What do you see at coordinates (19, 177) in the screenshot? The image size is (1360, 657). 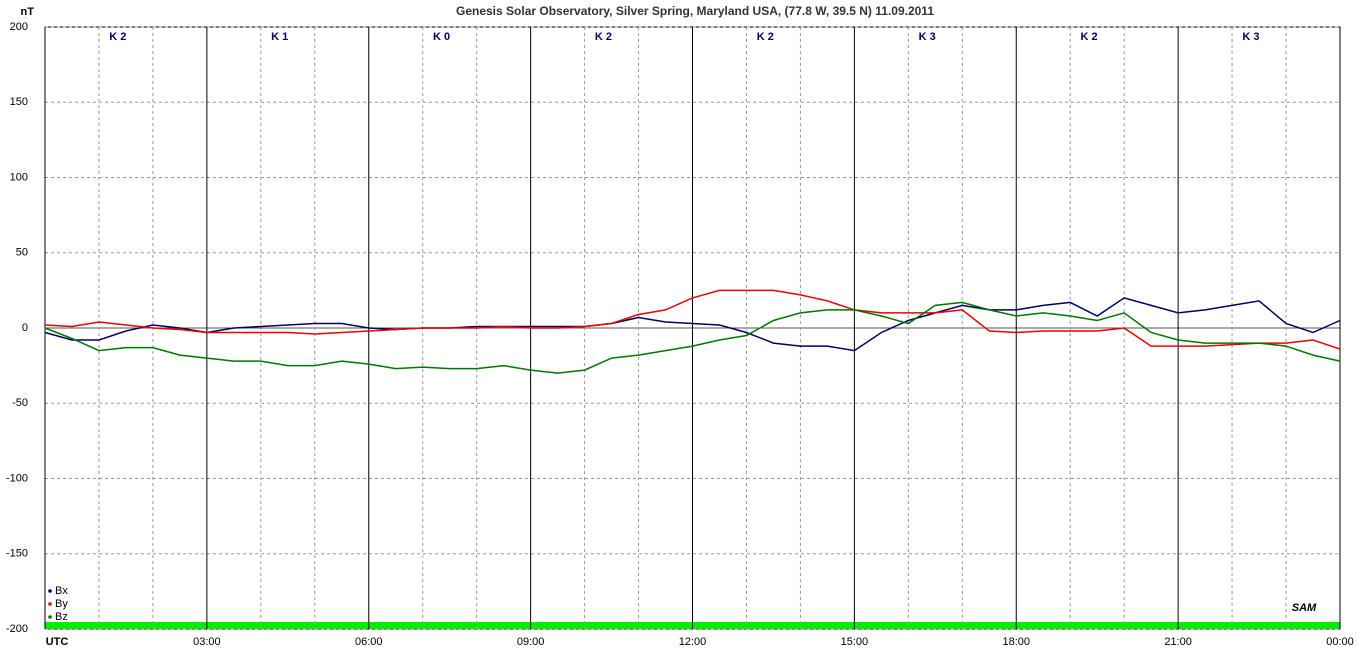 I see `y-tick-label: 100` at bounding box center [19, 177].